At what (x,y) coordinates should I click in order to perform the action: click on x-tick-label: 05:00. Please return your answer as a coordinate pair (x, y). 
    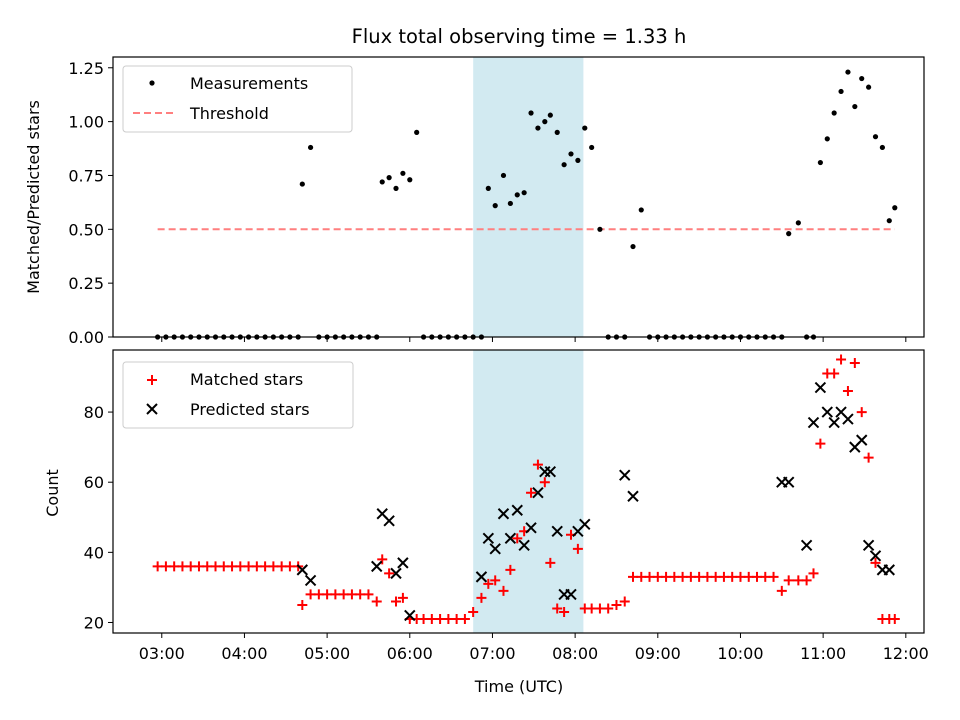
    Looking at the image, I should click on (327, 653).